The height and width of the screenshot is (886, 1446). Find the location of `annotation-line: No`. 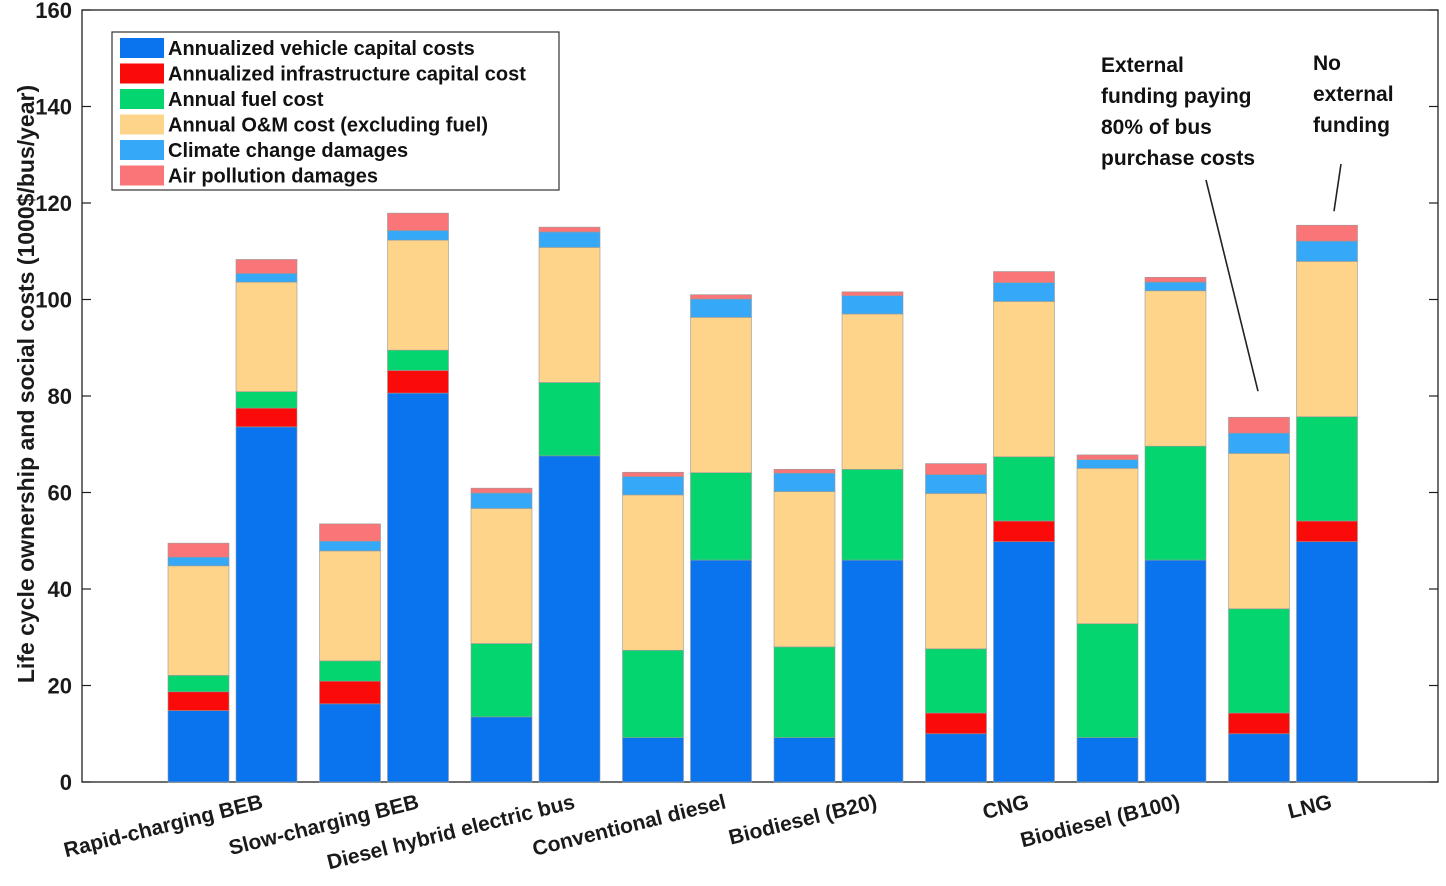

annotation-line: No is located at coordinates (1327, 63).